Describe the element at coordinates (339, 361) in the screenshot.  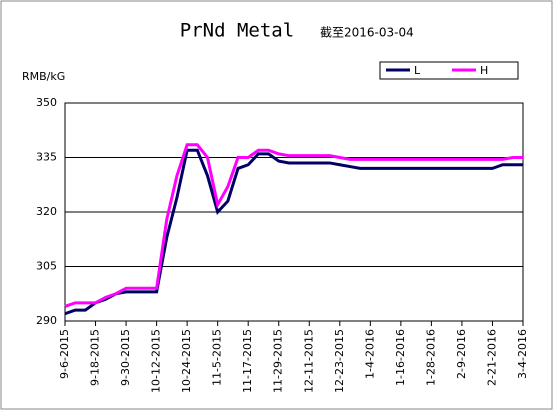
I see `x-tick-label: 12-23-2015` at that location.